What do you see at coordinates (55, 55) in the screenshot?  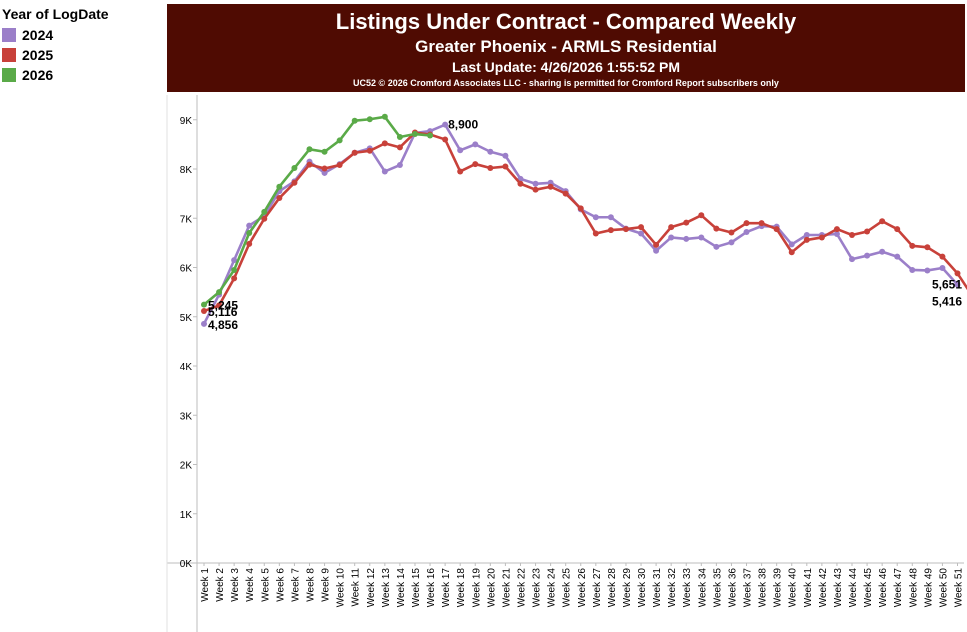 I see `legend-item-2025: 2025` at bounding box center [55, 55].